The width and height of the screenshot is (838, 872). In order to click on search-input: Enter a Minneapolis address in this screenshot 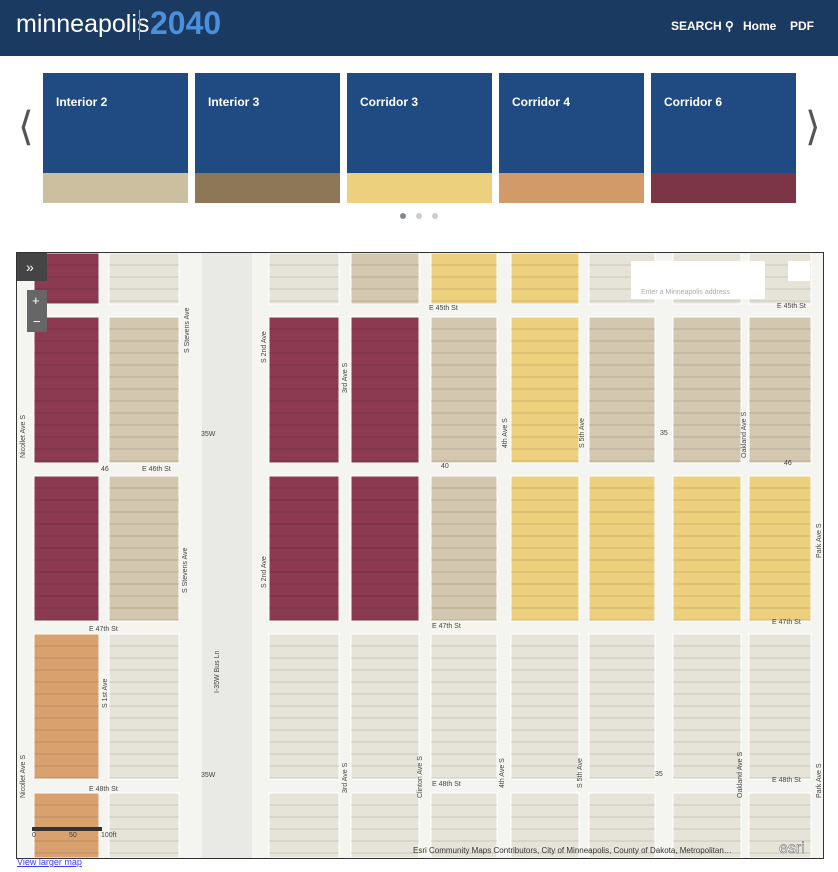, I will do `click(685, 292)`.